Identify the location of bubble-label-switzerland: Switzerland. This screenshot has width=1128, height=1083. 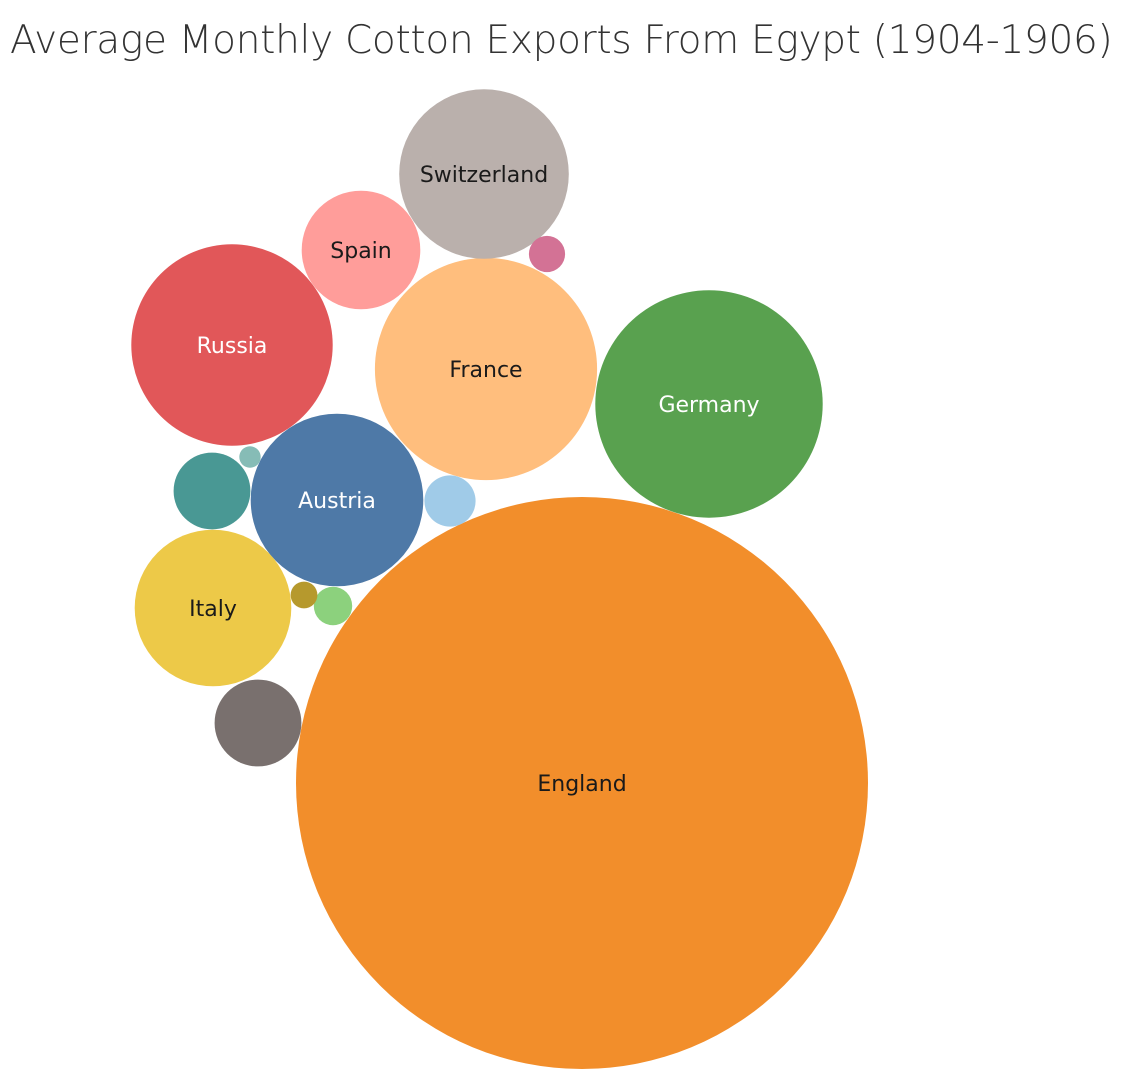
(484, 175).